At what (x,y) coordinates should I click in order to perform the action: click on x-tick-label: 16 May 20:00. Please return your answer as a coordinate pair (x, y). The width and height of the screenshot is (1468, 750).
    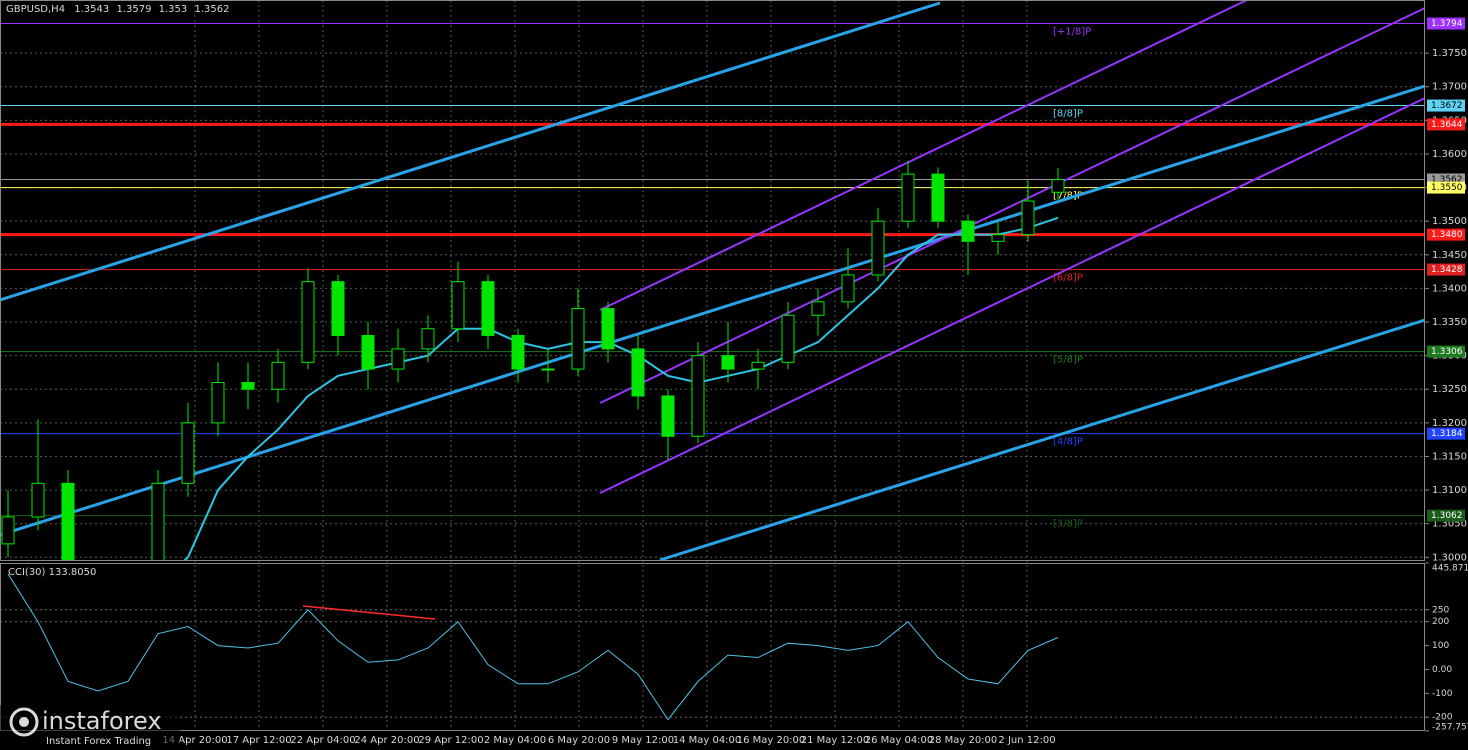
    Looking at the image, I should click on (771, 740).